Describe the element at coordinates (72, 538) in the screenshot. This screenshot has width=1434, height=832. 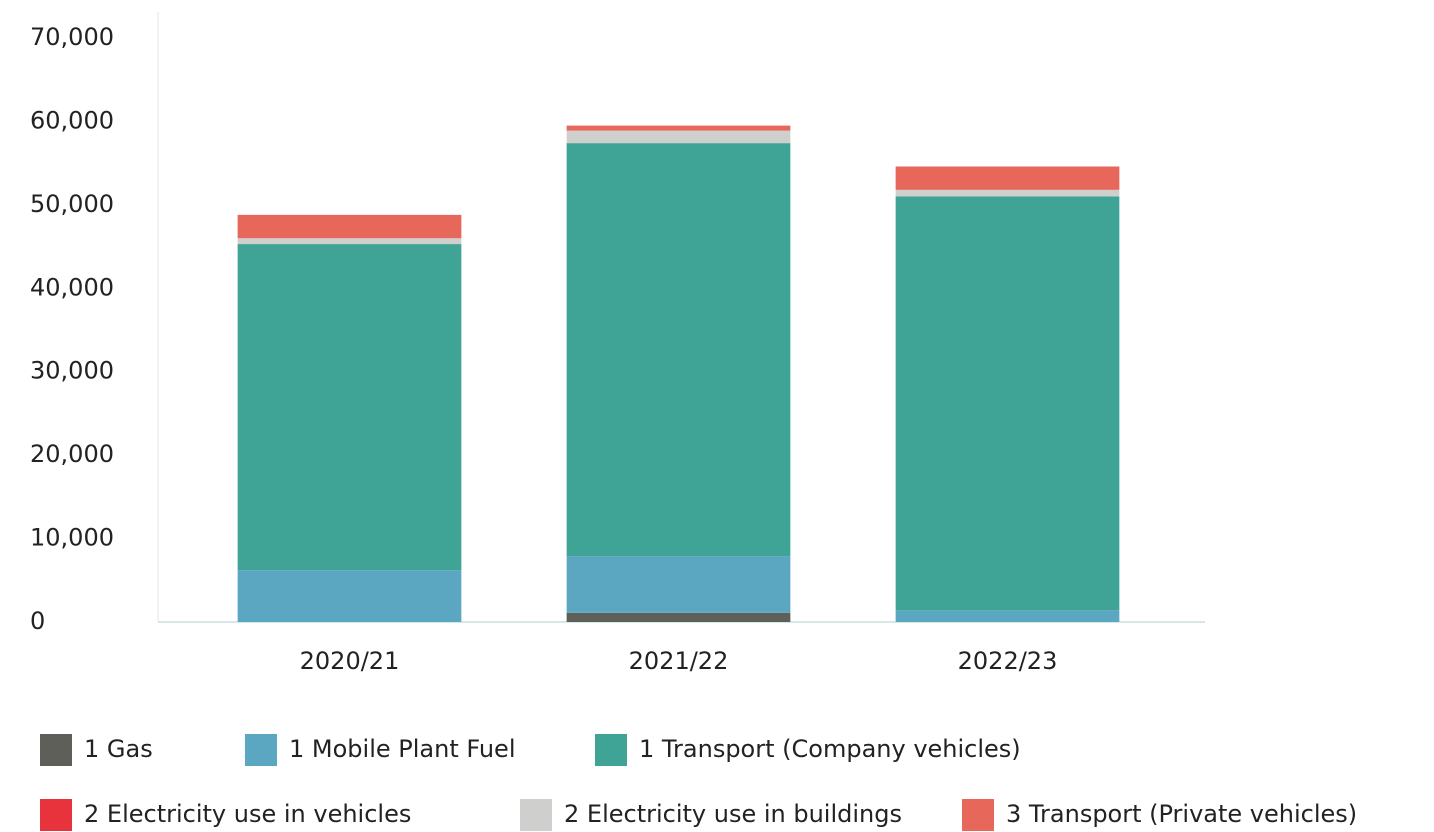
I see `y-tick-label: 10,000` at that location.